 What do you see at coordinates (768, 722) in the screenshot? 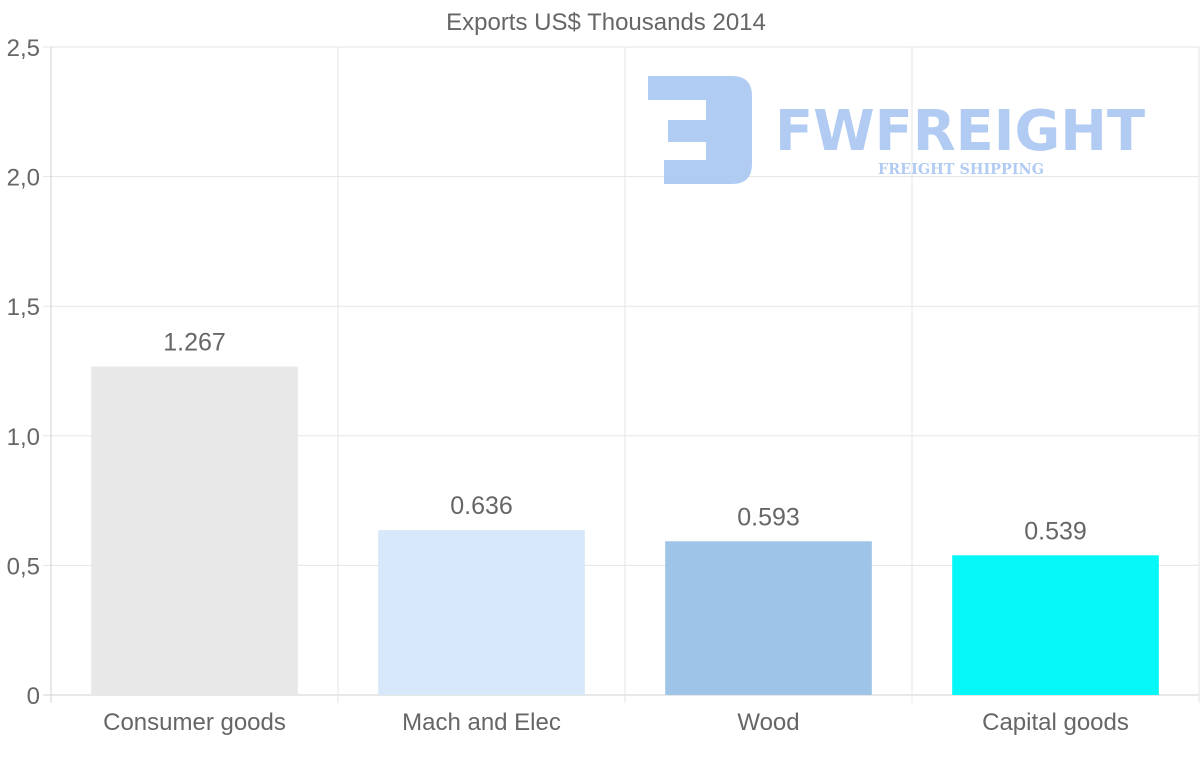
I see `x-category-label: Wood` at bounding box center [768, 722].